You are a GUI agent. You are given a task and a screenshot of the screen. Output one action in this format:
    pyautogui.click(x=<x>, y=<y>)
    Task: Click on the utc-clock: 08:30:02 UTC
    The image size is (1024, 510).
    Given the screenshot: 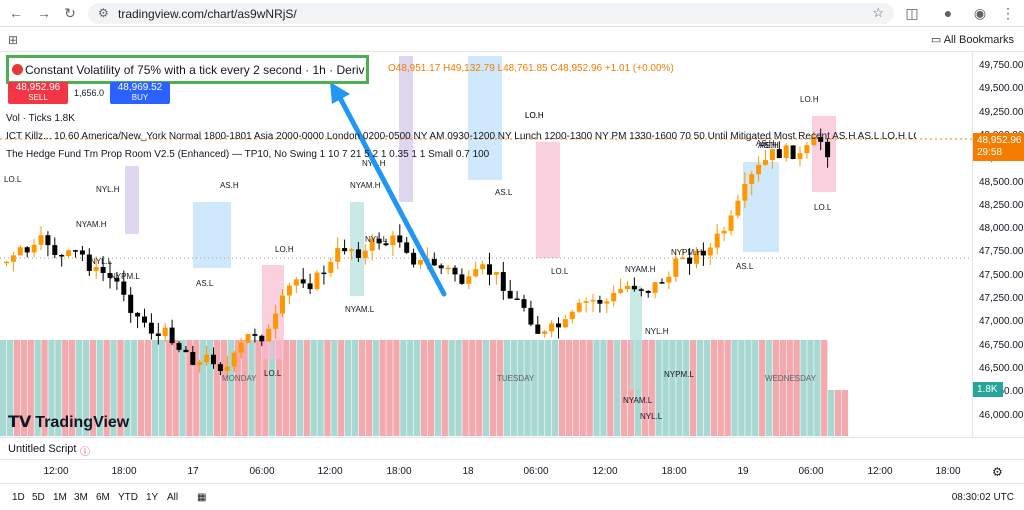 What is the action you would take?
    pyautogui.click(x=982, y=497)
    